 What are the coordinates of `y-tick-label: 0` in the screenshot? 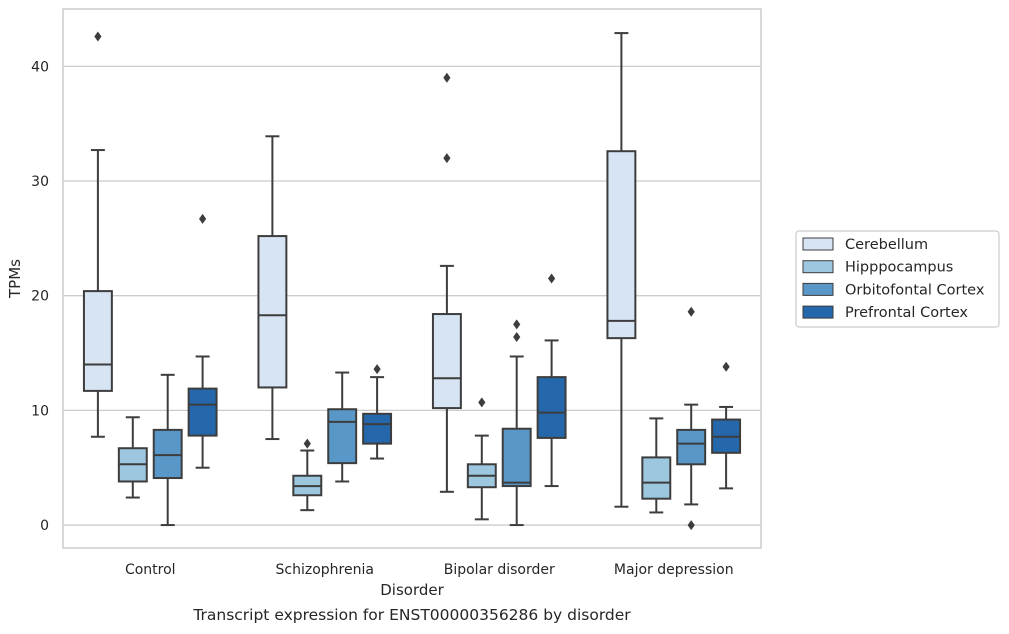 It's located at (44, 526).